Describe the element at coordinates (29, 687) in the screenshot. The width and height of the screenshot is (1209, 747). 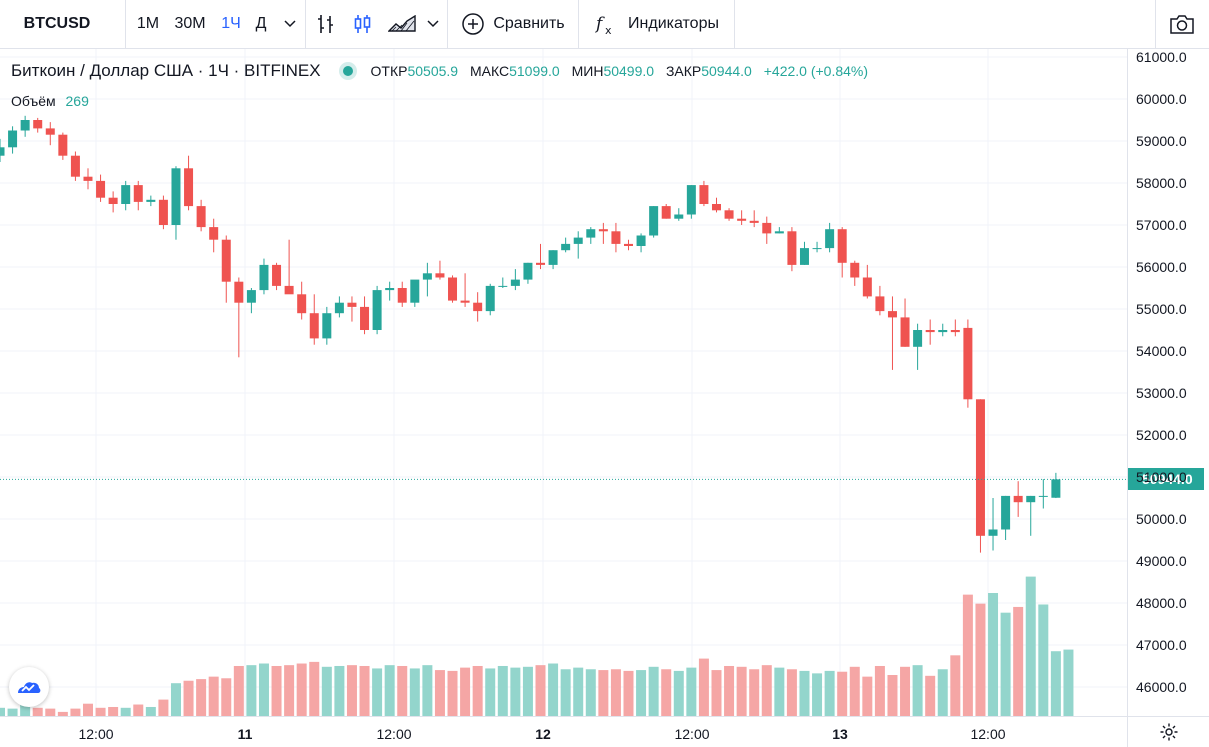
I see `tradingview-logo-button` at that location.